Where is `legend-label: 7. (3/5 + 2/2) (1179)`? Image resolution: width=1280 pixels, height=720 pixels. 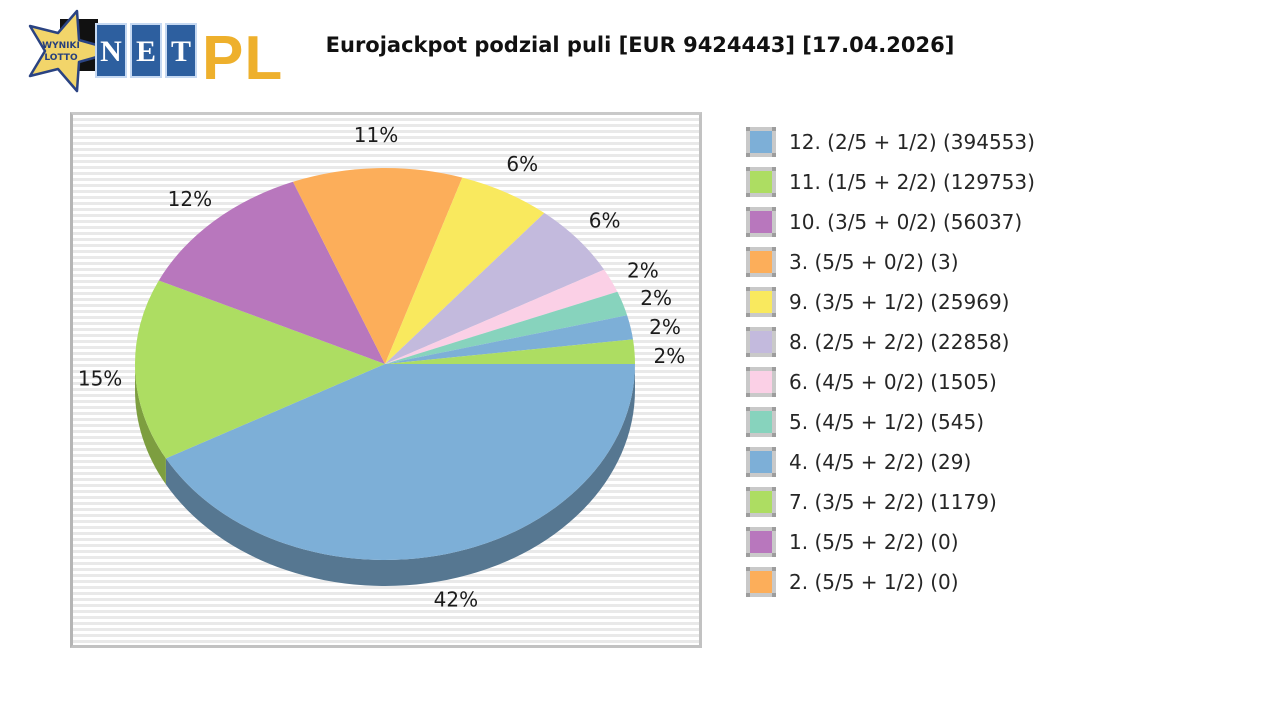
legend-label: 7. (3/5 + 2/2) (1179) is located at coordinates (893, 502).